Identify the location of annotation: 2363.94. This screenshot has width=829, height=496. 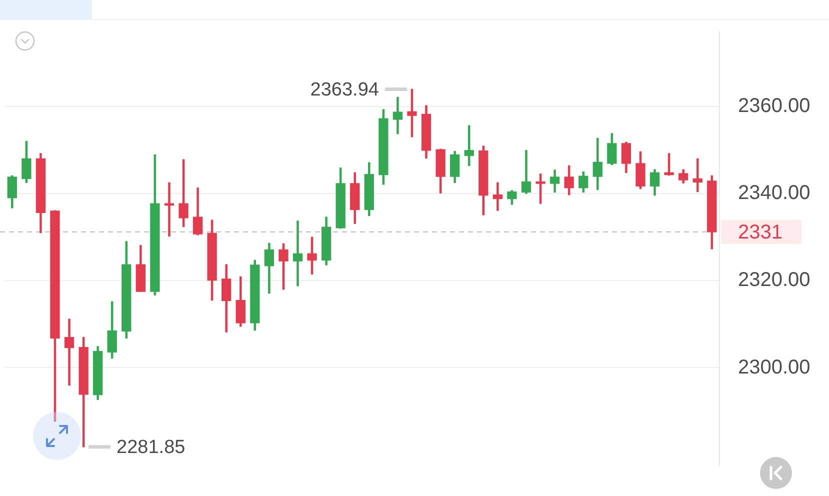
(345, 89).